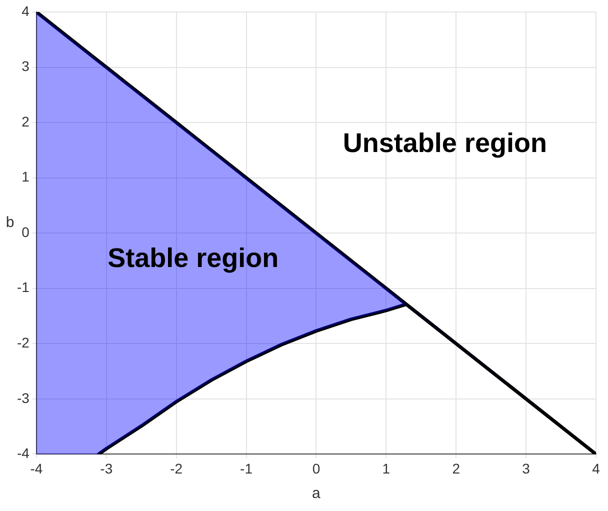 The height and width of the screenshot is (511, 608). I want to click on x-tick-label: -3, so click(106, 468).